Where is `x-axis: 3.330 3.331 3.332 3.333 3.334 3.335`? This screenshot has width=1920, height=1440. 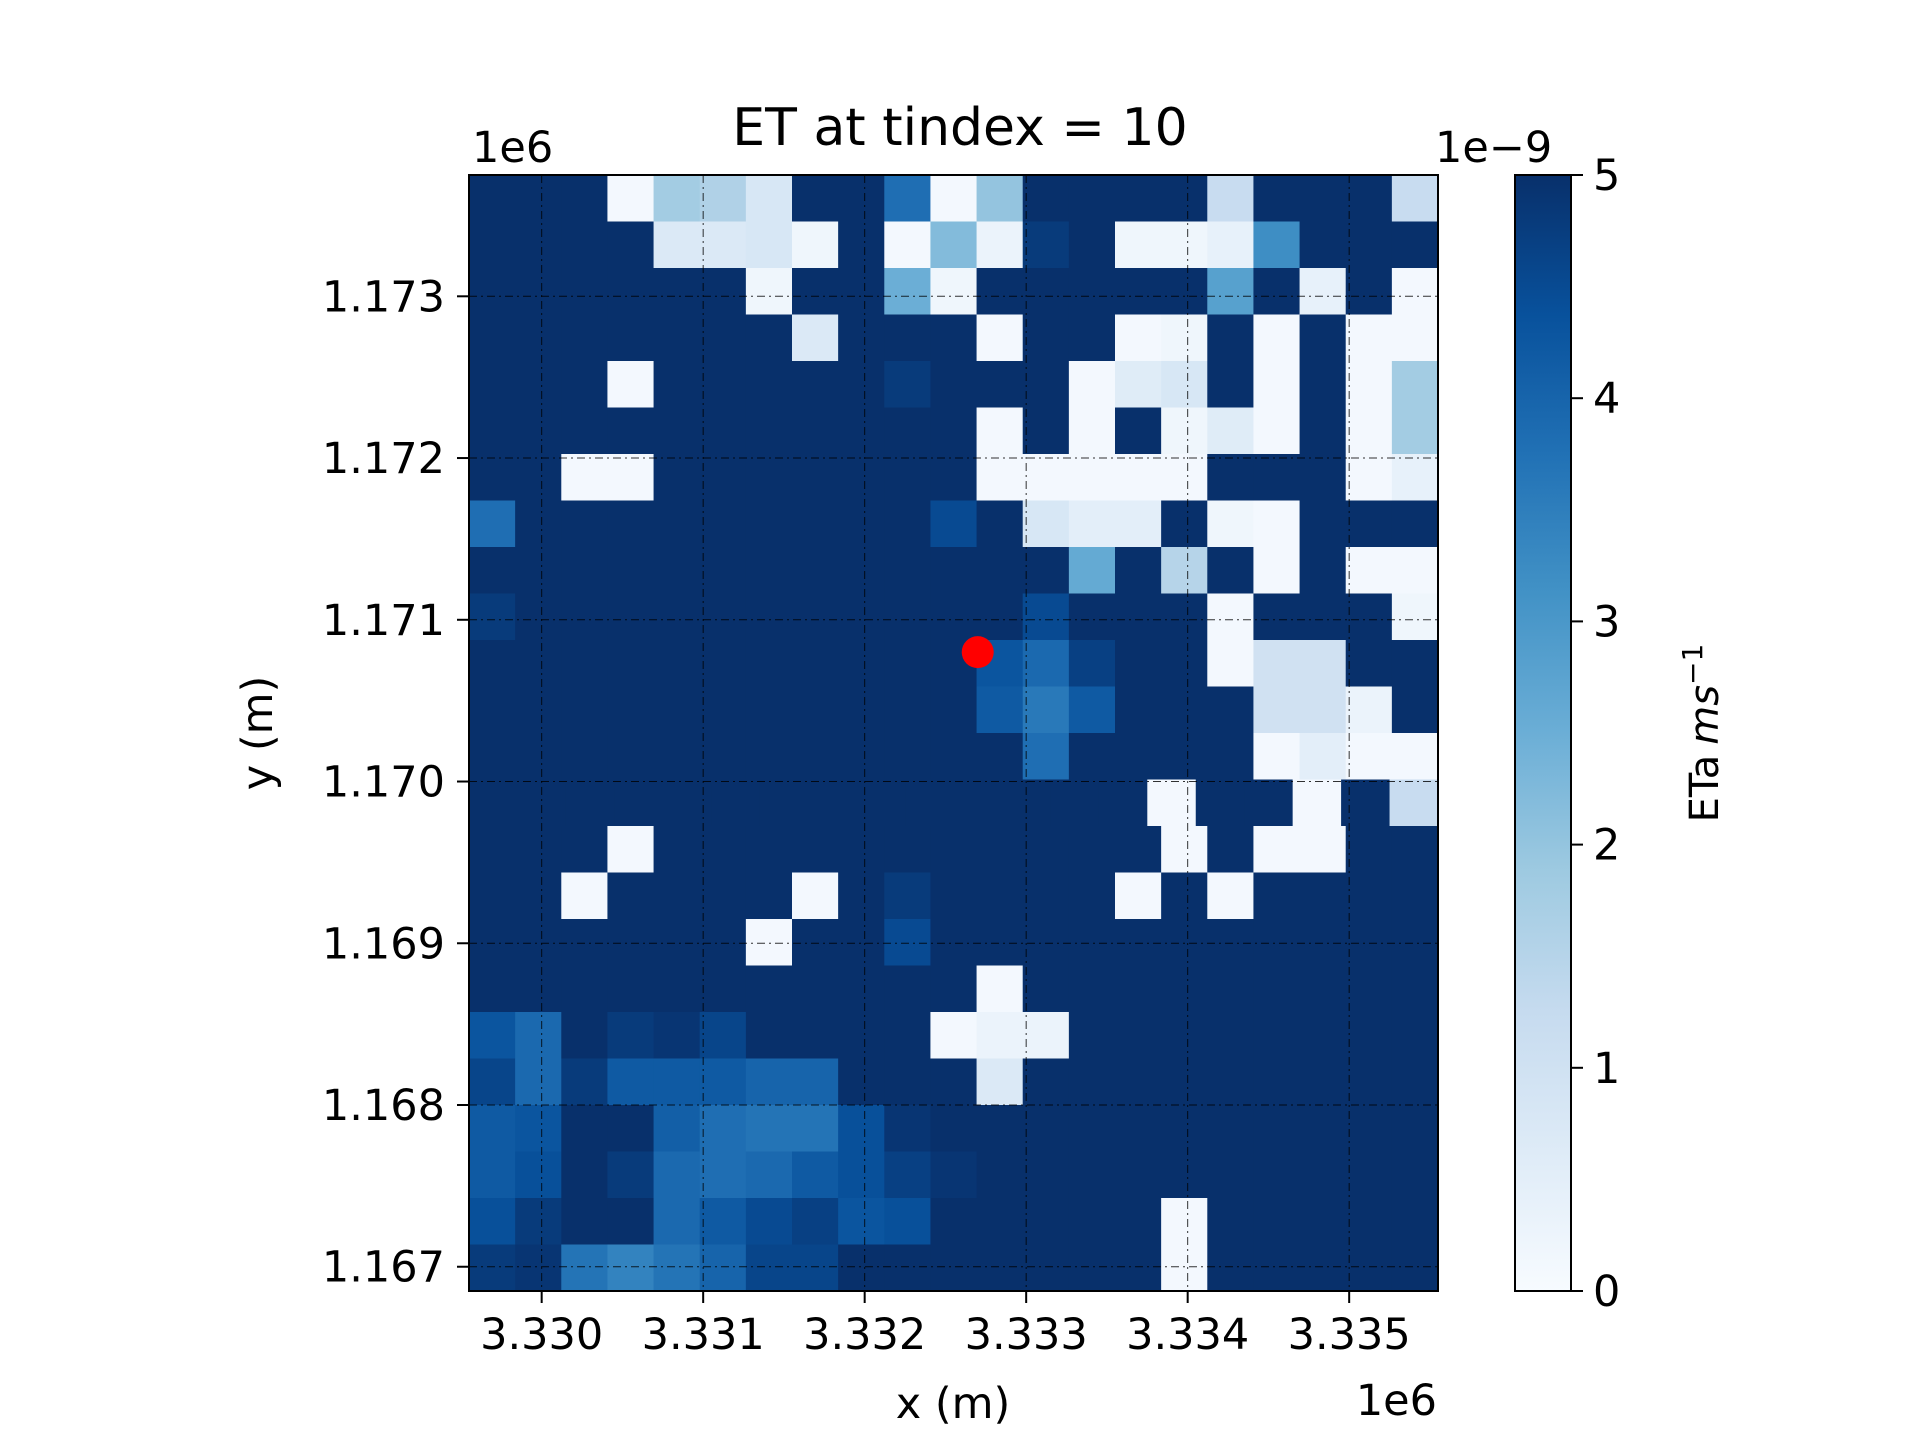
x-axis: 3.330 3.331 3.332 3.333 3.334 3.335 is located at coordinates (945, 1325).